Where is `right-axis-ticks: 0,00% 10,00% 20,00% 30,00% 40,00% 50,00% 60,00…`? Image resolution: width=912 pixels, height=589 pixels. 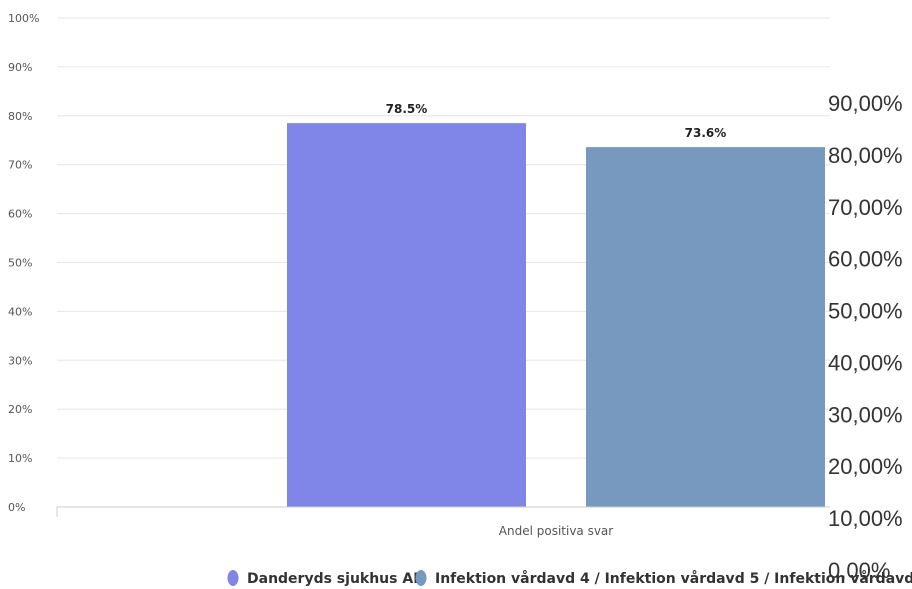
right-axis-ticks: 0,00% 10,00% 20,00% 30,00% 40,00% 50,00% 60,00… is located at coordinates (865, 337).